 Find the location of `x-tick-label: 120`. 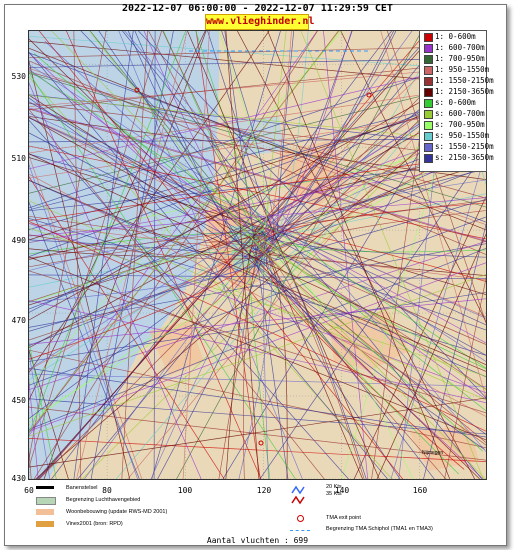

x-tick-label: 120 is located at coordinates (264, 490).